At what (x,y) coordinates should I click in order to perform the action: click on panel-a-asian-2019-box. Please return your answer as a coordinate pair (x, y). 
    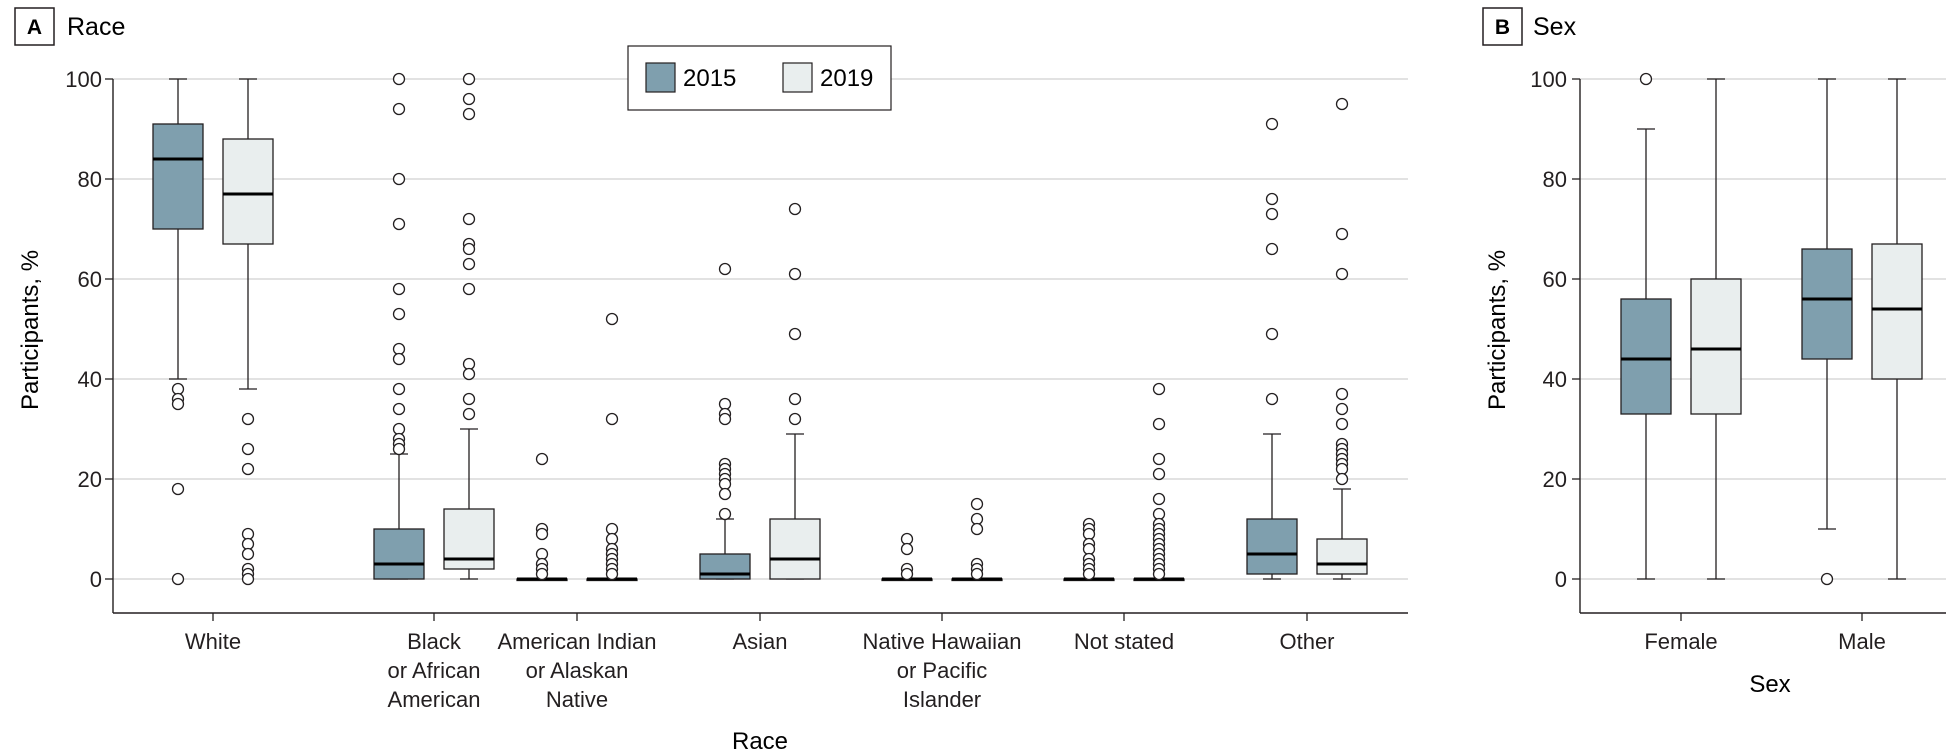
    Looking at the image, I should click on (795, 549).